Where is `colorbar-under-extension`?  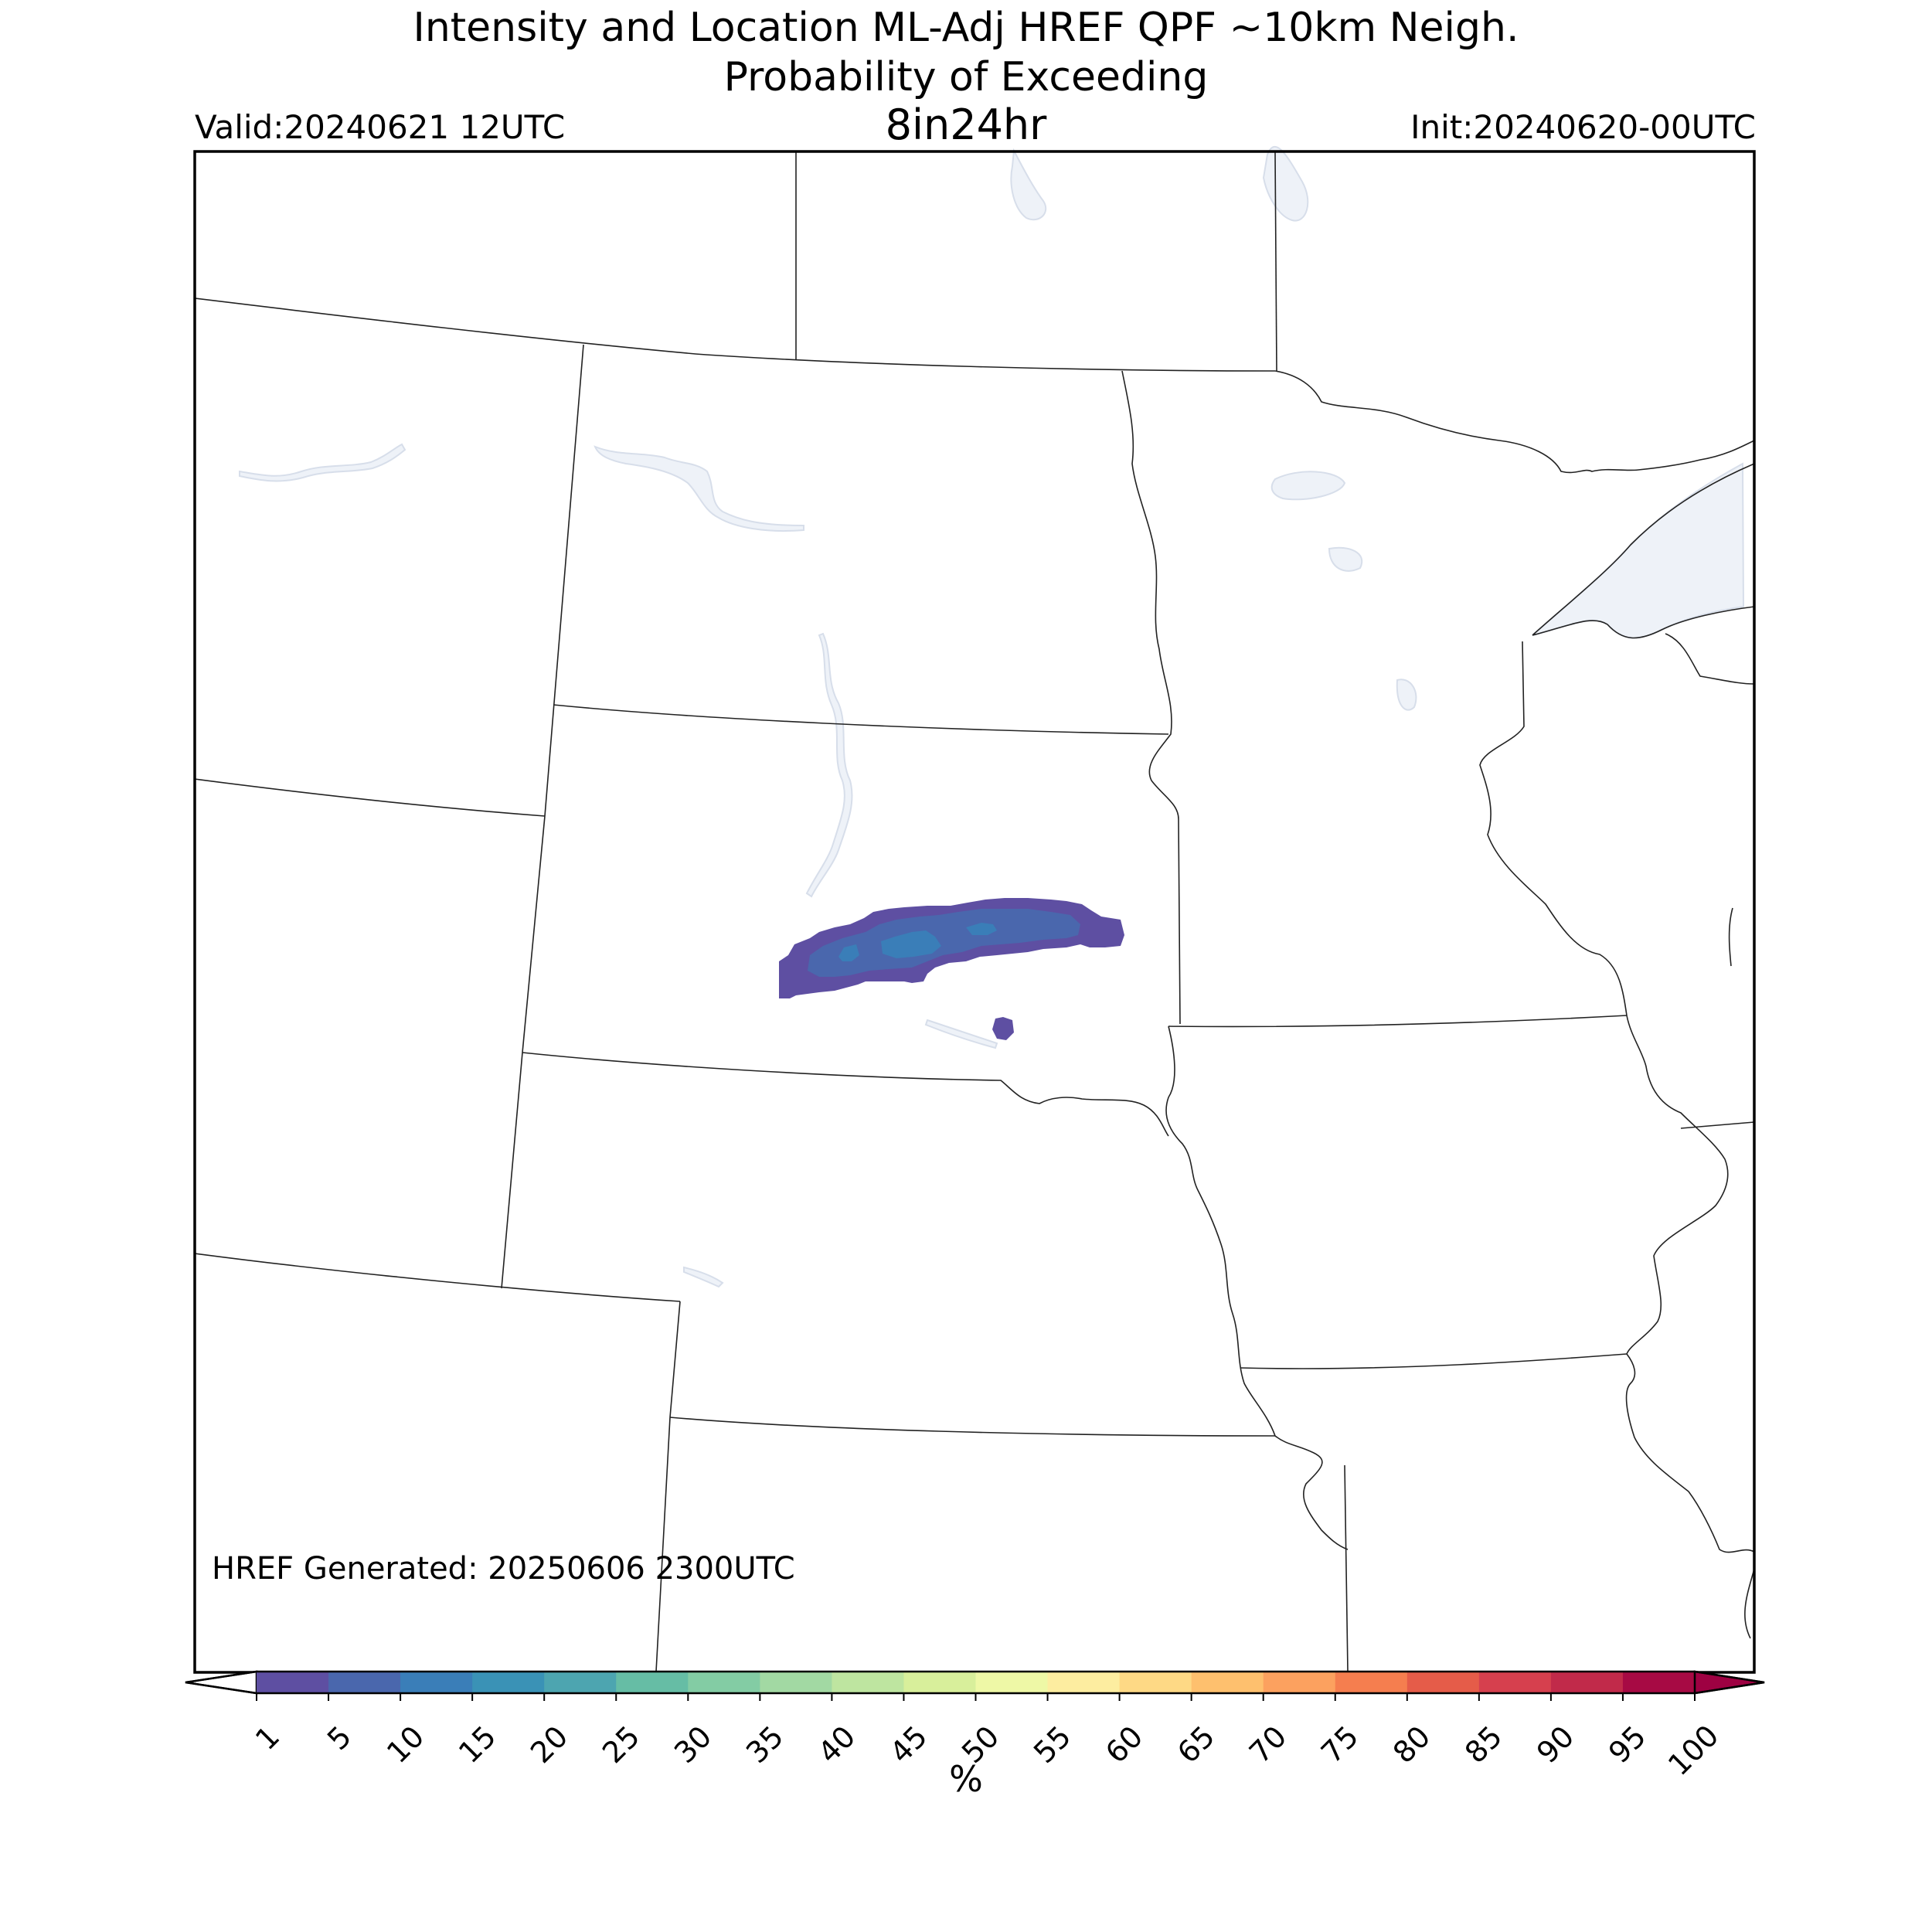
colorbar-under-extension is located at coordinates (221, 1683).